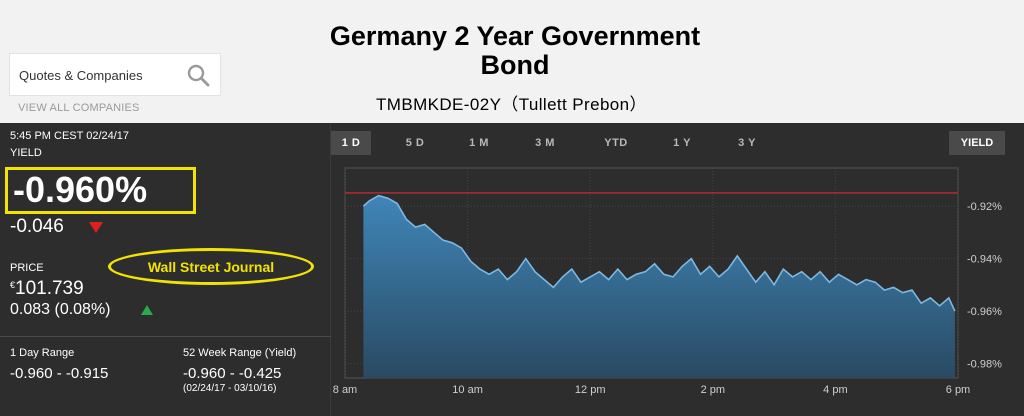 This screenshot has height=416, width=1024. Describe the element at coordinates (96, 227) in the screenshot. I see `down-arrow-icon` at that location.